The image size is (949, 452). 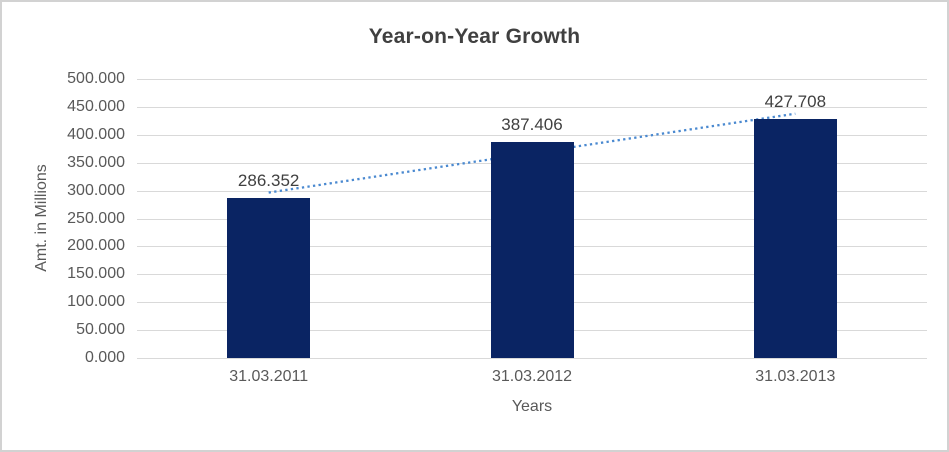 What do you see at coordinates (96, 218) in the screenshot?
I see `y-tick-label: 250.000` at bounding box center [96, 218].